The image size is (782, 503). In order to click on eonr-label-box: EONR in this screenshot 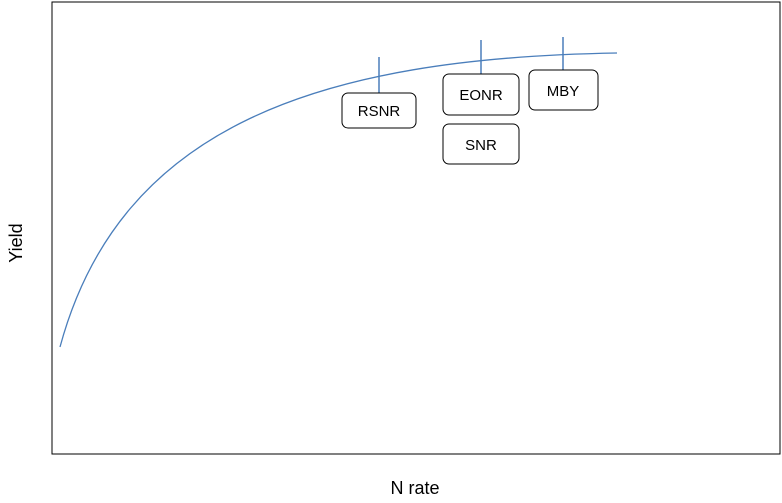, I will do `click(481, 94)`.